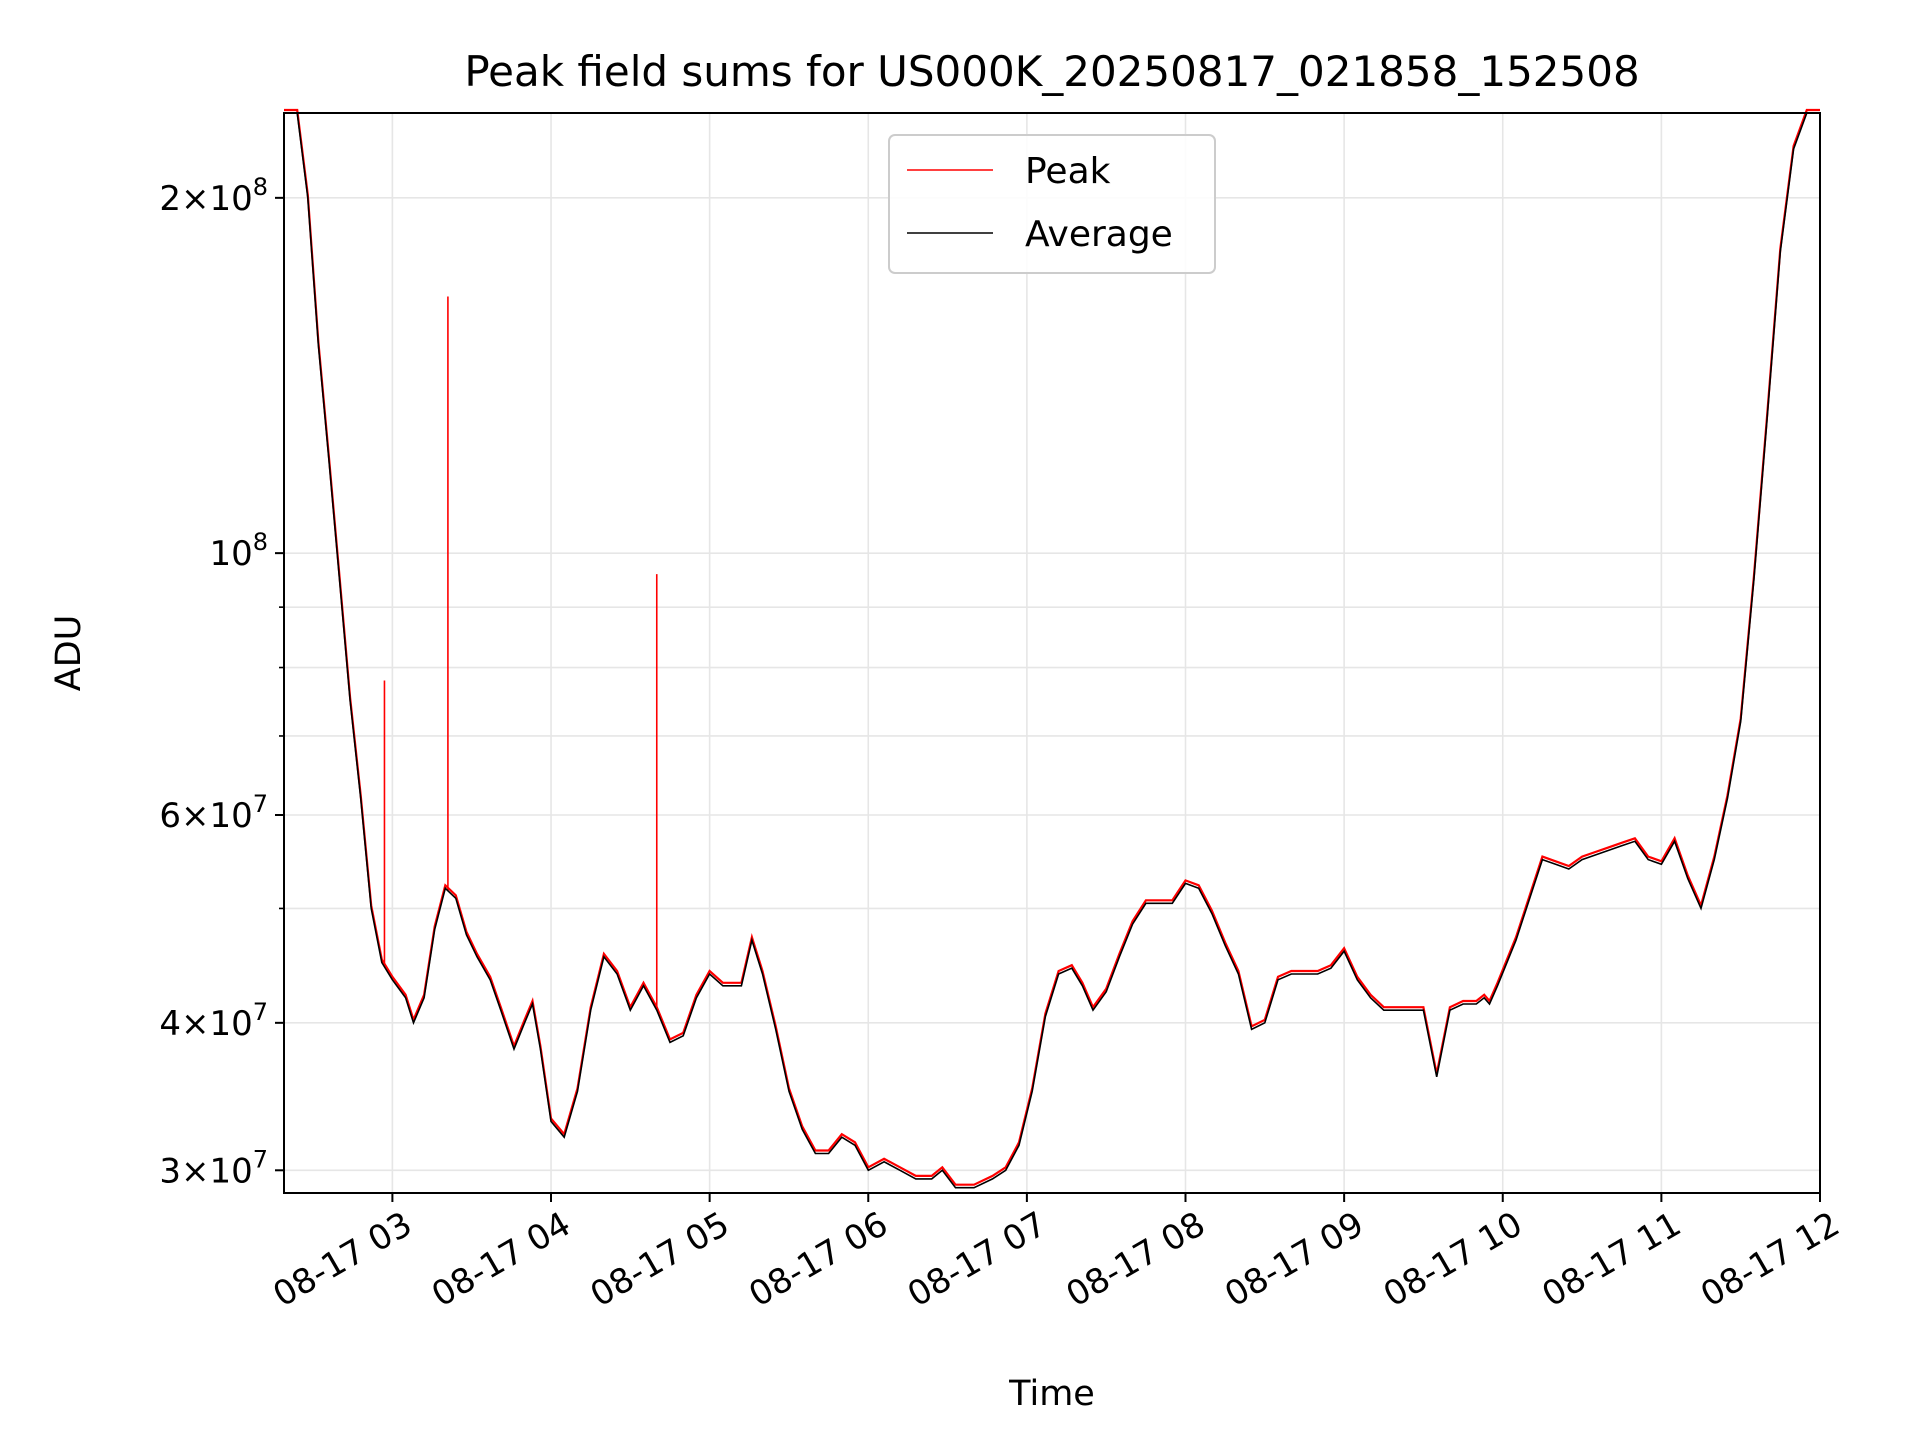 The height and width of the screenshot is (1440, 1920). What do you see at coordinates (213, 196) in the screenshot?
I see `y-tick-label: 2×108` at bounding box center [213, 196].